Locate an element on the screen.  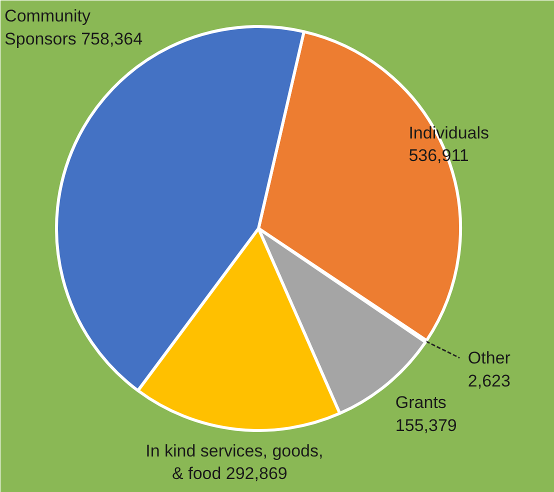
data-label: 155,379 is located at coordinates (426, 425).